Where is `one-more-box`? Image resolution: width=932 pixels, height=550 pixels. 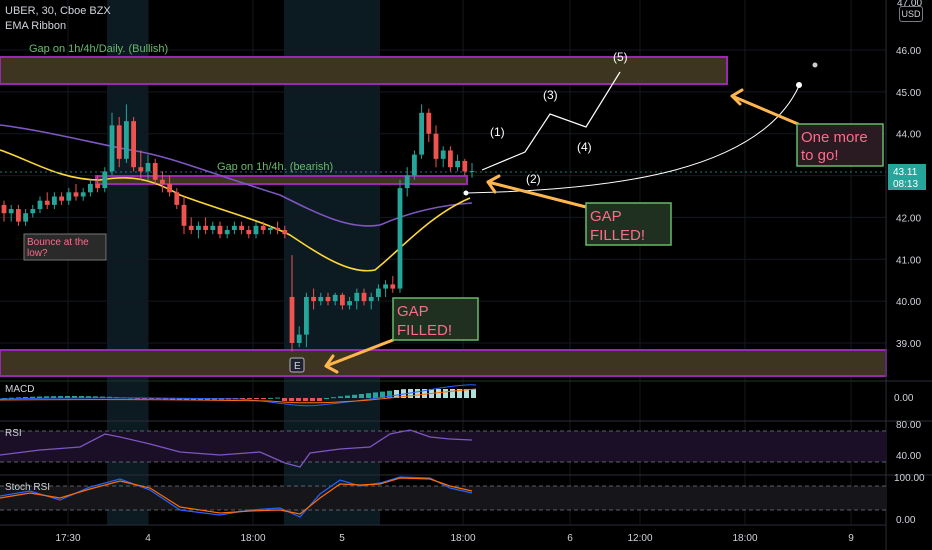 one-more-box is located at coordinates (840, 145).